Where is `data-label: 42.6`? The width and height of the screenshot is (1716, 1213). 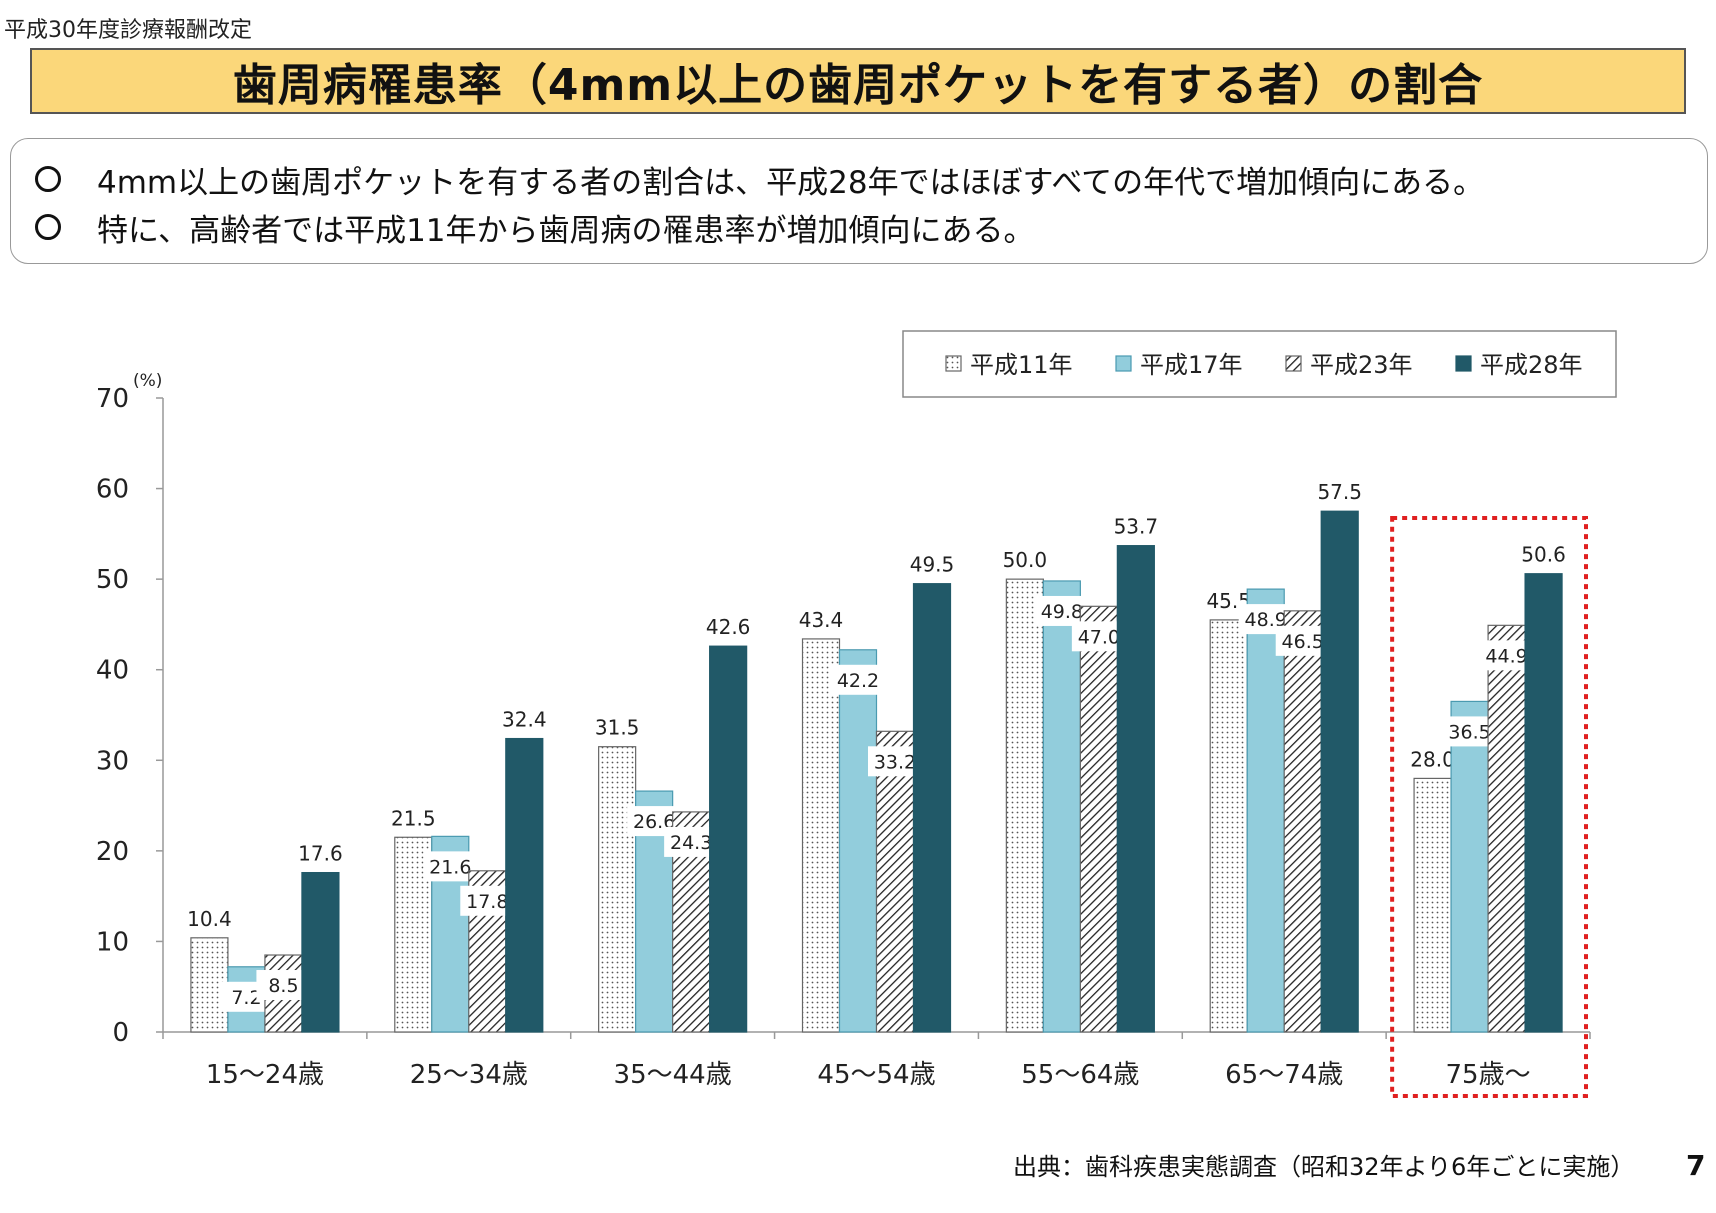 data-label: 42.6 is located at coordinates (728, 627).